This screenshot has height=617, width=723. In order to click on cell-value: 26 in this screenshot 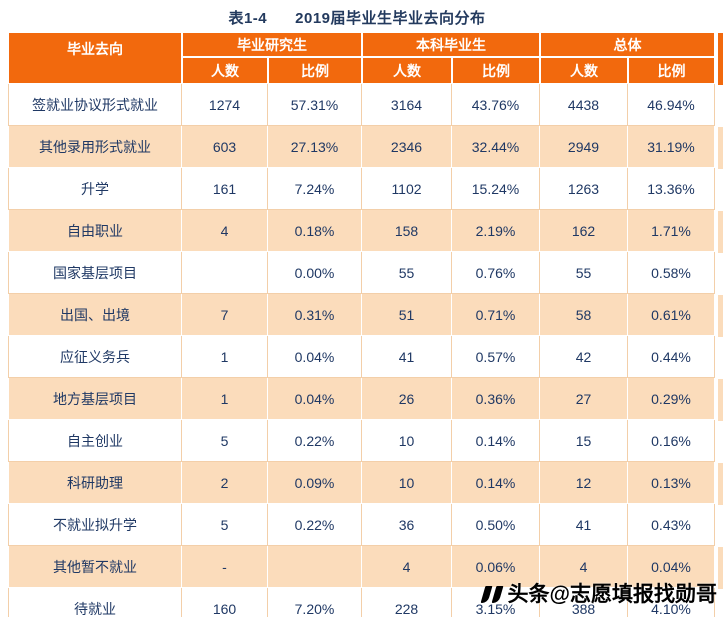, I will do `click(407, 399)`.